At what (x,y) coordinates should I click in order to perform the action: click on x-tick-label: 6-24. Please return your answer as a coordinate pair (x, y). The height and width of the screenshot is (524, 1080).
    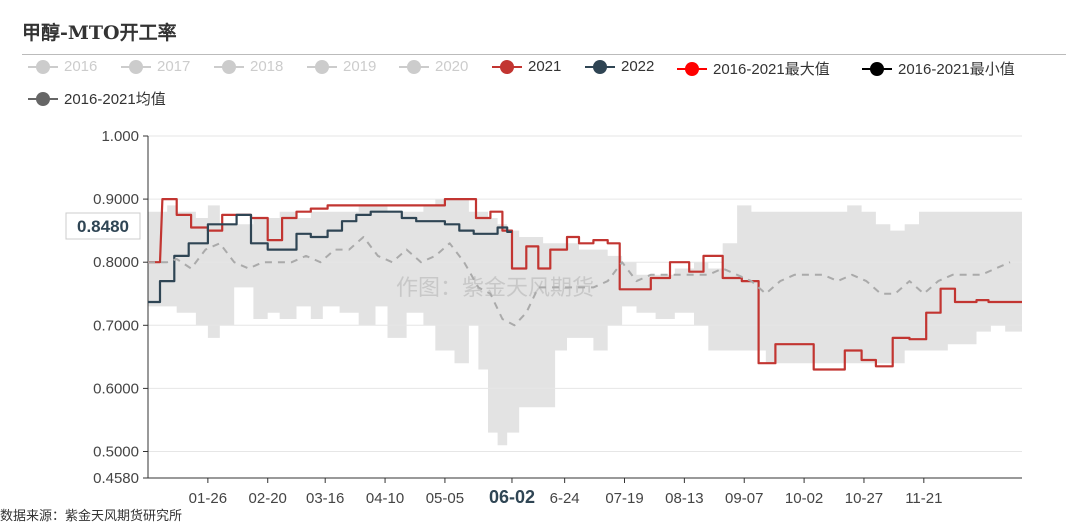
    Looking at the image, I should click on (565, 497).